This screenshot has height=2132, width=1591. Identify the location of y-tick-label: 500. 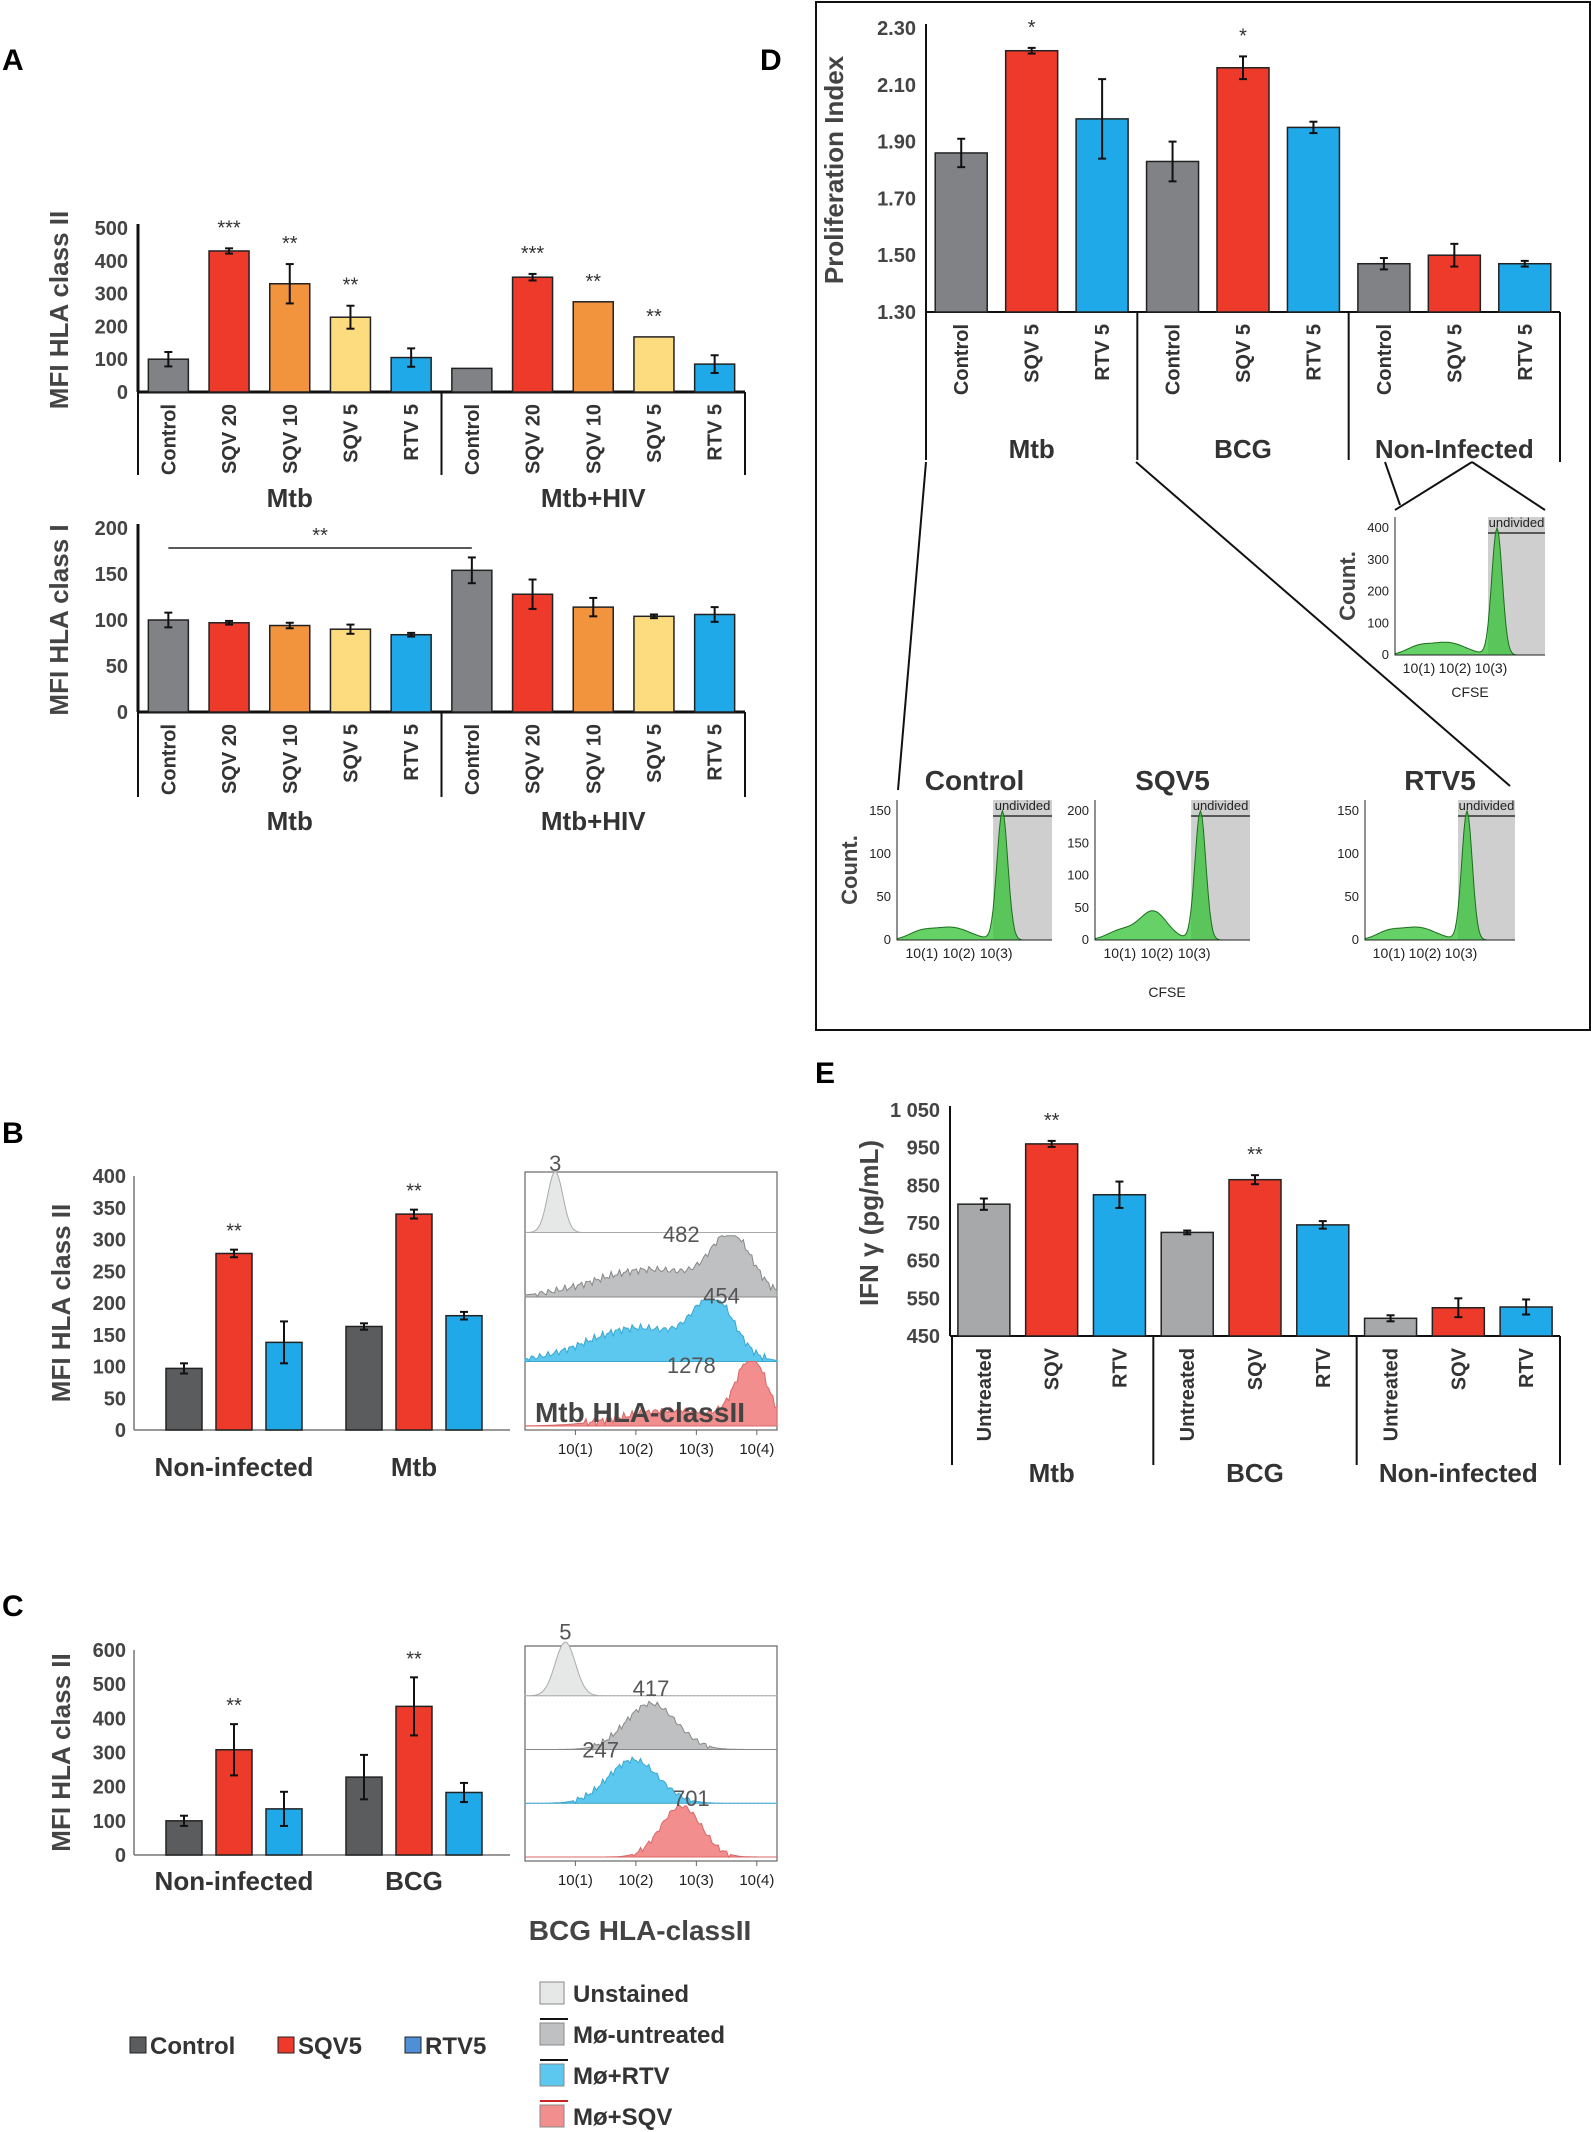
(111, 229).